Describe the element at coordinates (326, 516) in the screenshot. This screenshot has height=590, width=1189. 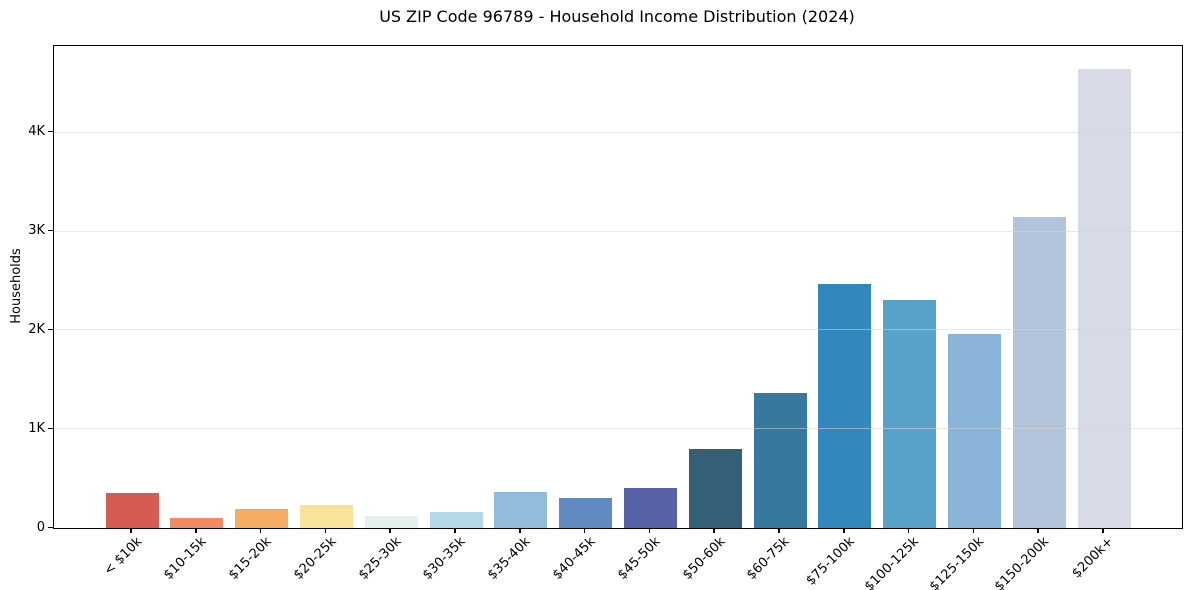
I see `bar-20-25k` at that location.